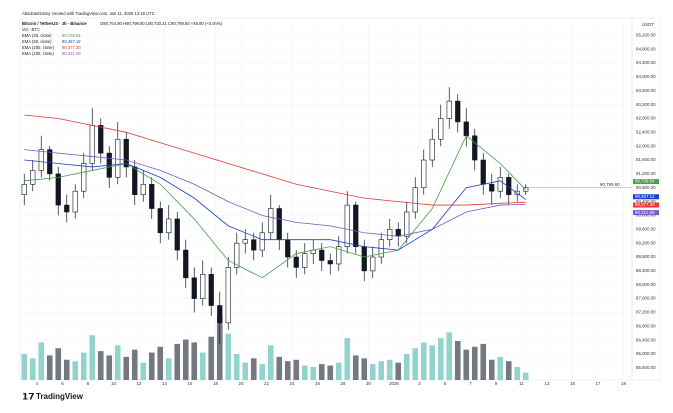 This screenshot has height=413, width=673. I want to click on legend-name: EMA (50, close), so click(37, 41).